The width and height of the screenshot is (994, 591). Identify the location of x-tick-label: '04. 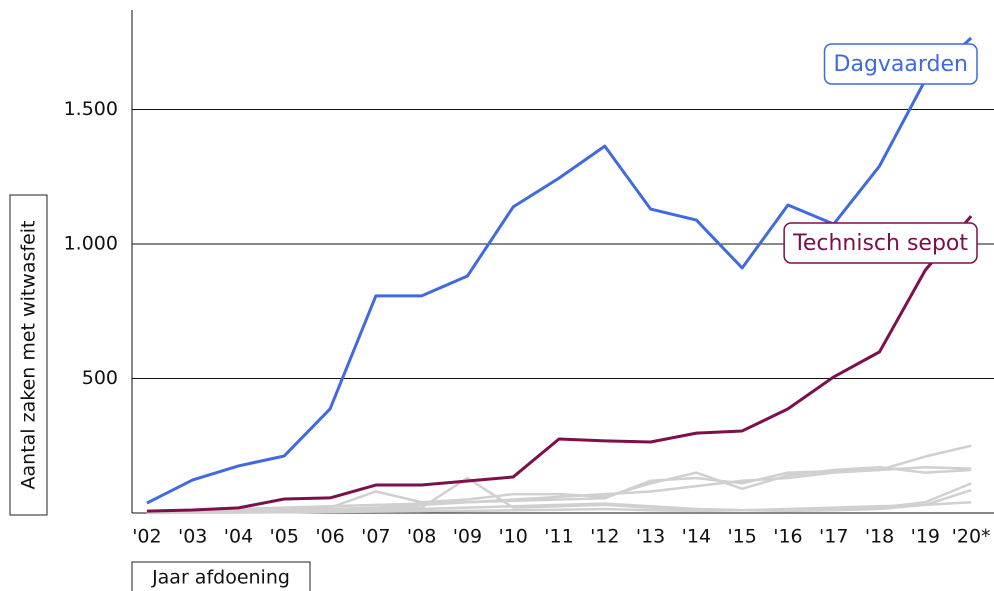
(238, 537).